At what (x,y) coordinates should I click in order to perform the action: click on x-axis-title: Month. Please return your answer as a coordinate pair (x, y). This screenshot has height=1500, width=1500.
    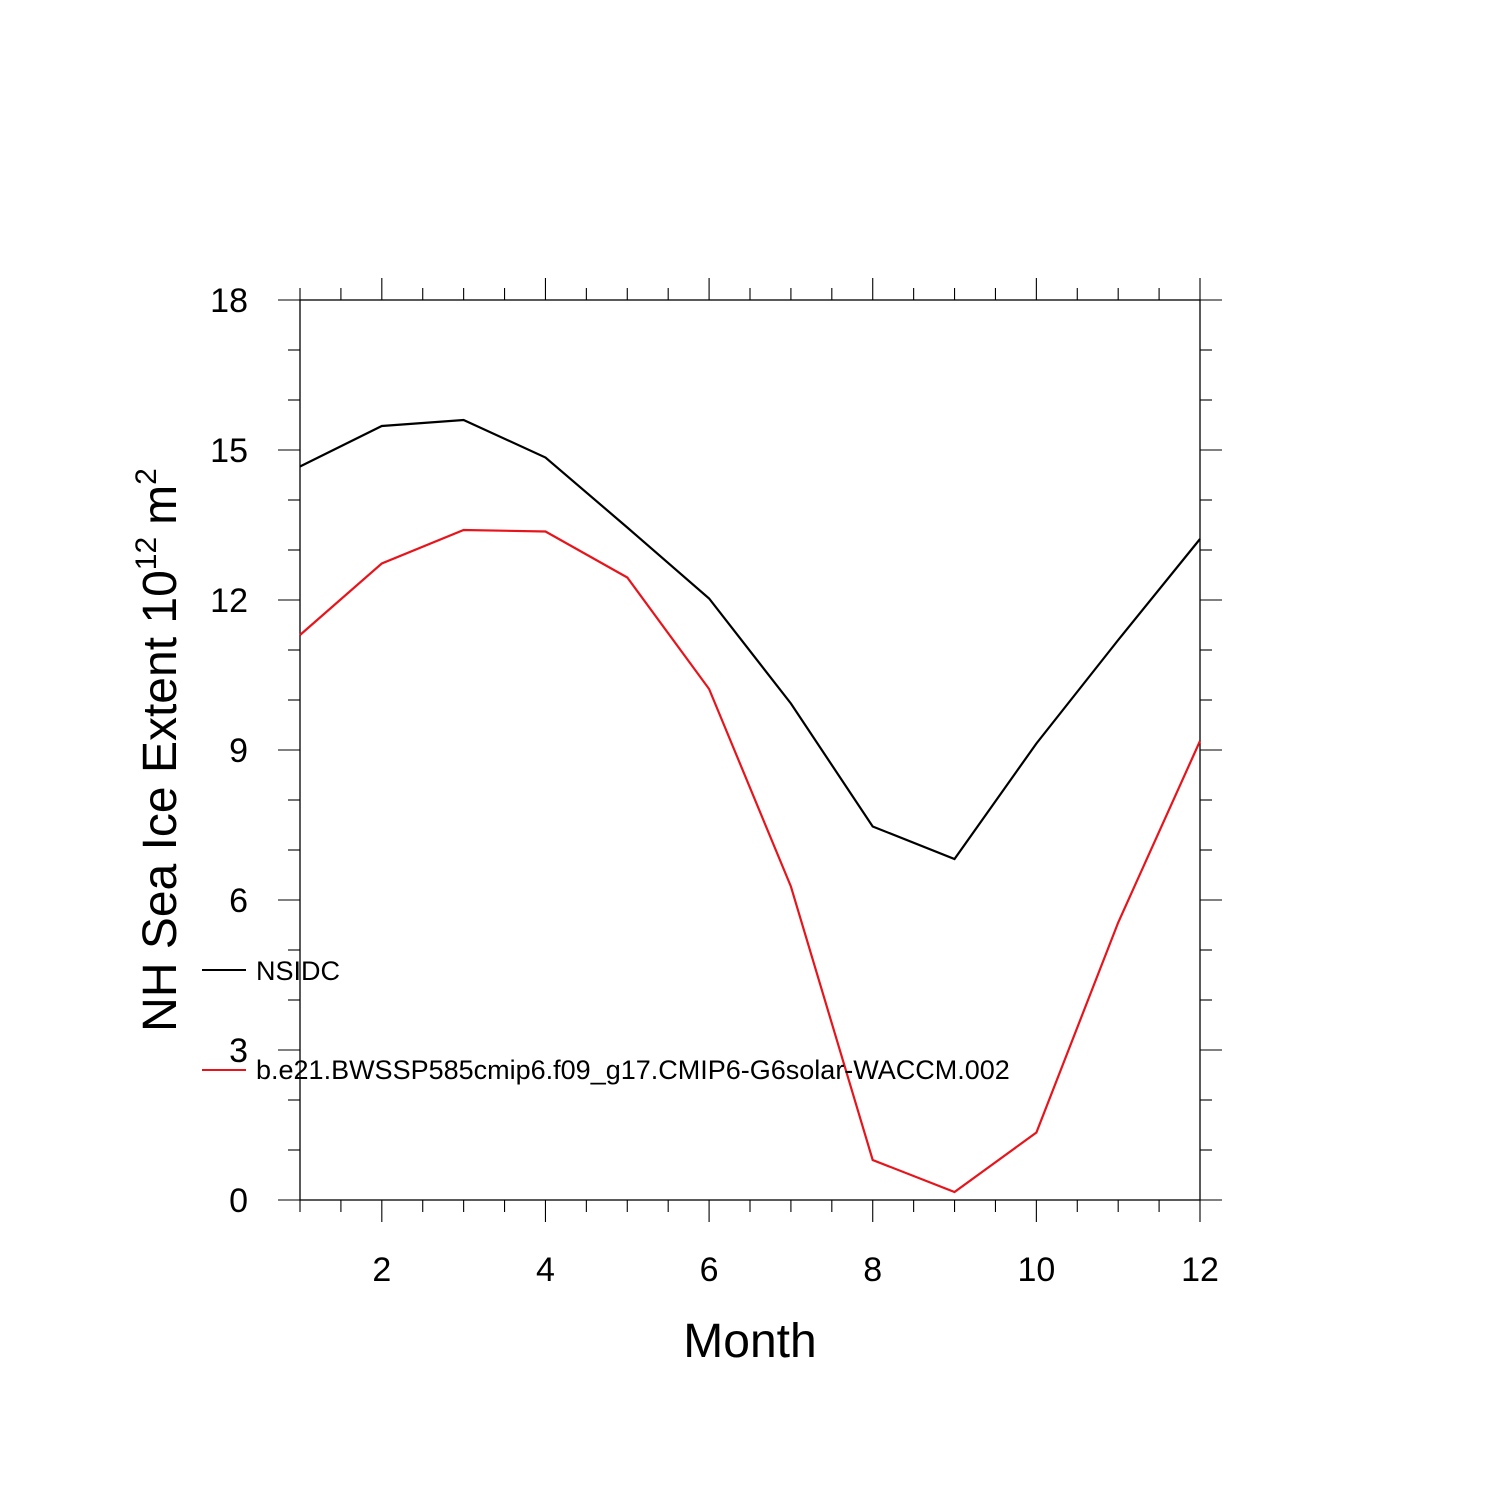
    Looking at the image, I should click on (749, 1341).